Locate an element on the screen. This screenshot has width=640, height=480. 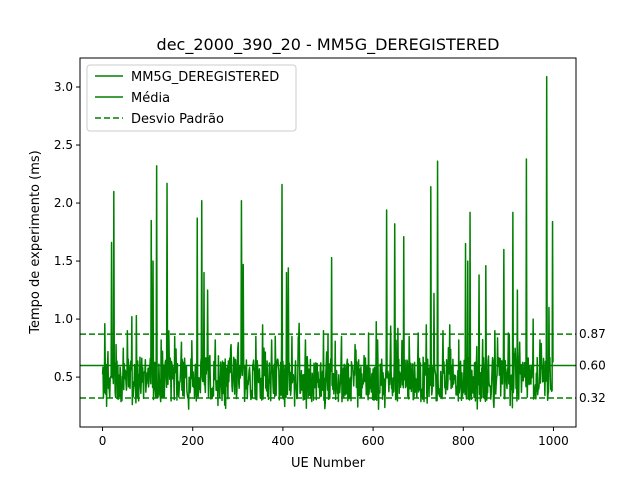
annotation-value: 0.32 is located at coordinates (592, 398).